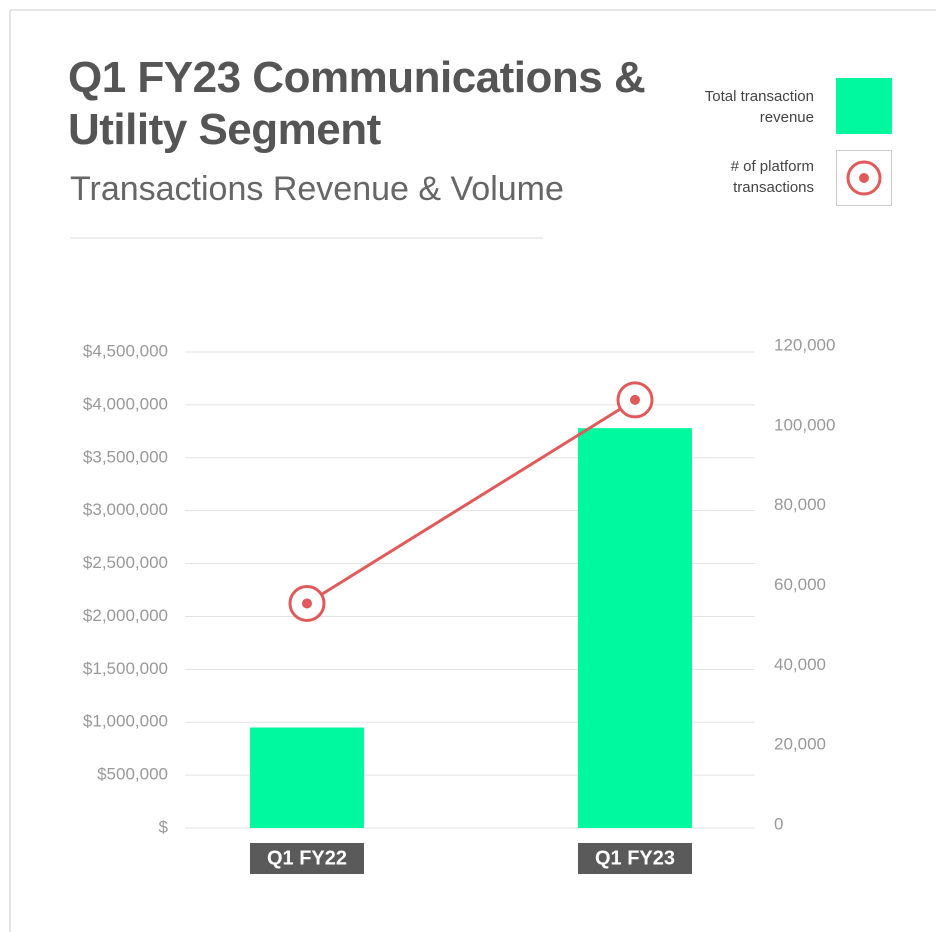  I want to click on legend-label: Total transaction revenue, so click(759, 107).